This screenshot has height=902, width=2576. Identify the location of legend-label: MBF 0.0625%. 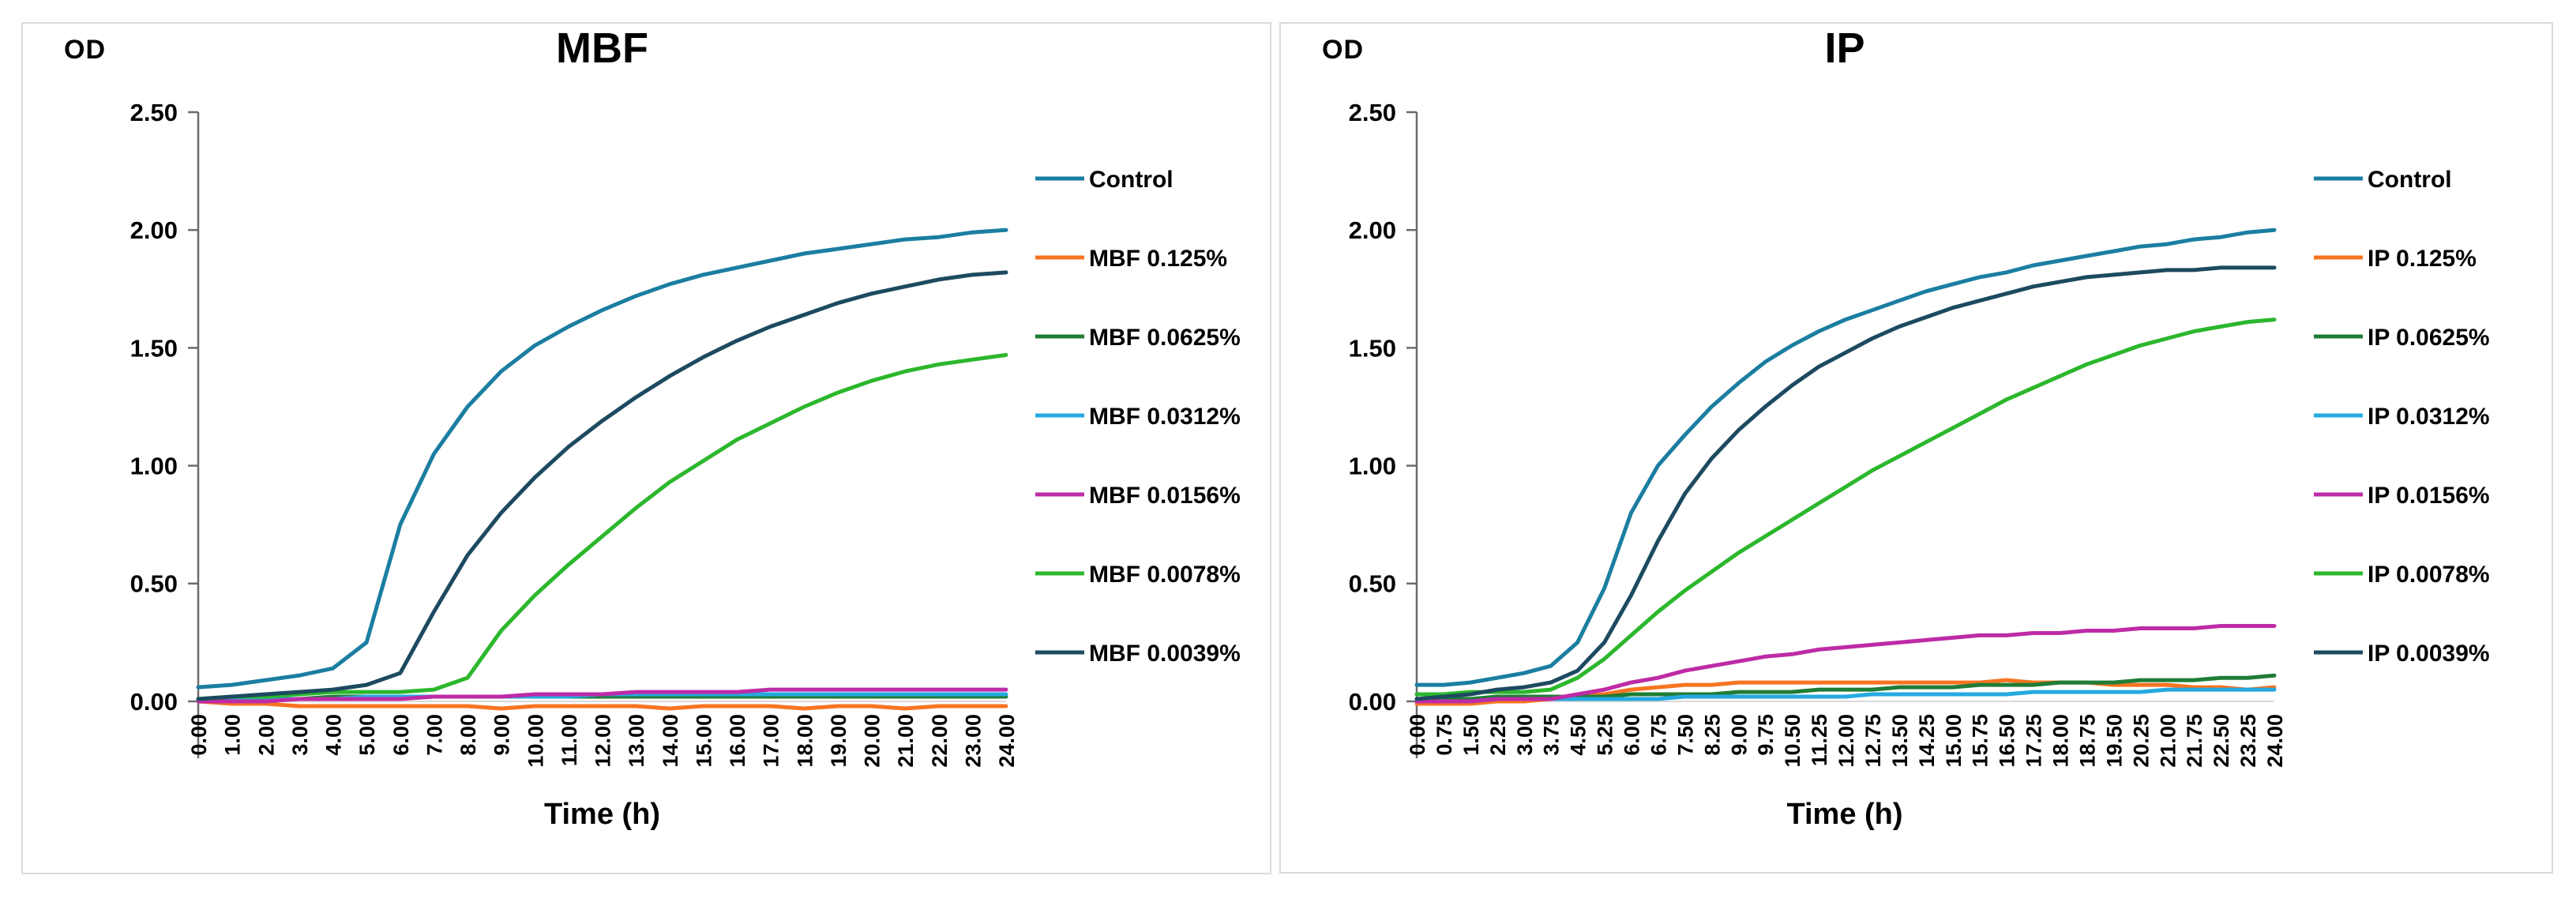
(1165, 338).